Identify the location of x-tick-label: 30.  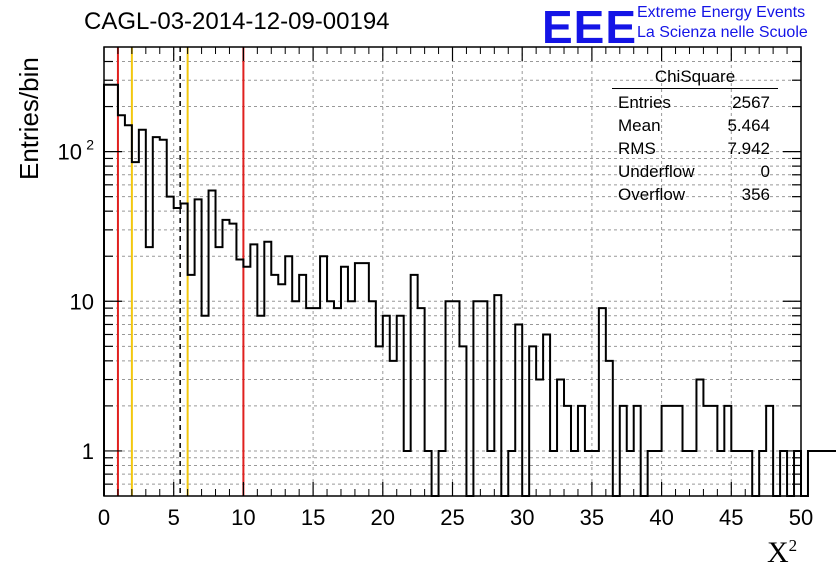
(522, 517).